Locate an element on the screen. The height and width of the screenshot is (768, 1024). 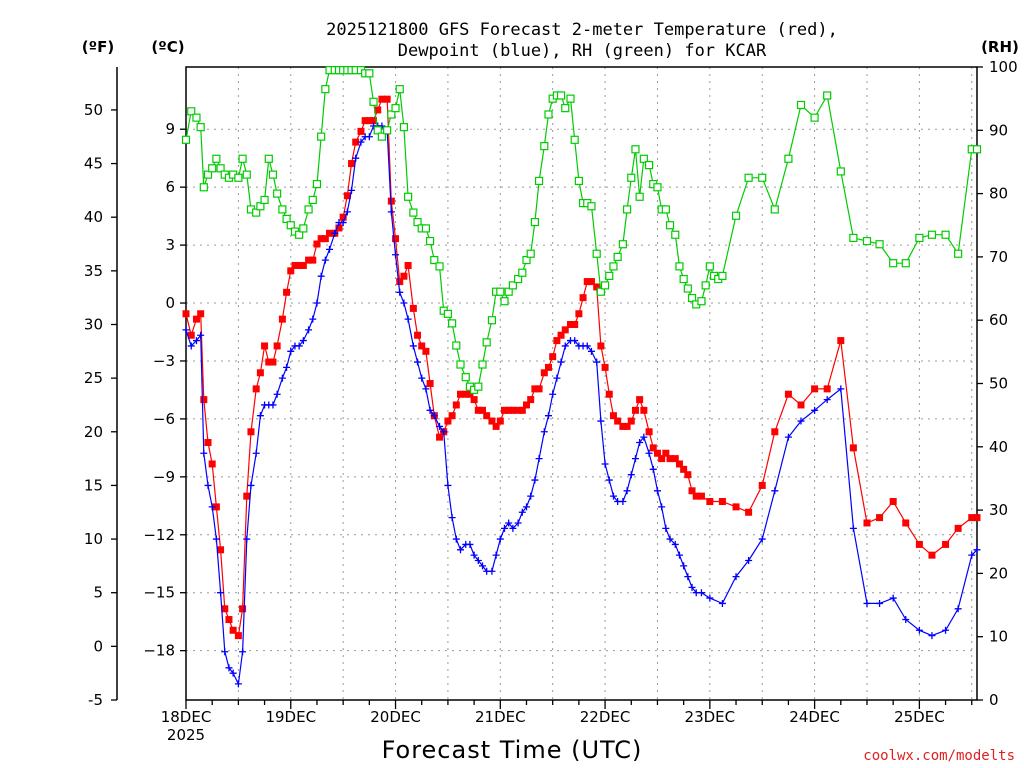
x-tick-label: 21DEC is located at coordinates (500, 717).